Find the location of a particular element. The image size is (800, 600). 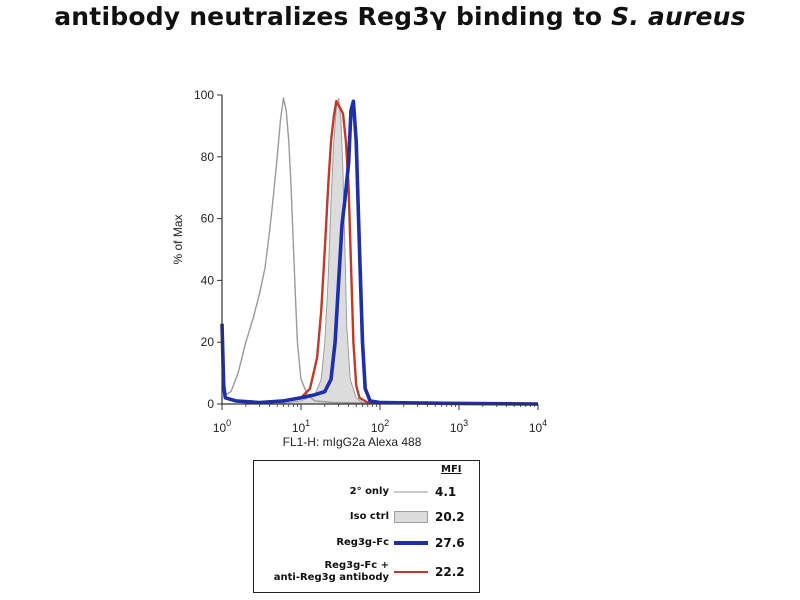

legend-entry-label: Reg3g-Fc is located at coordinates (362, 543).